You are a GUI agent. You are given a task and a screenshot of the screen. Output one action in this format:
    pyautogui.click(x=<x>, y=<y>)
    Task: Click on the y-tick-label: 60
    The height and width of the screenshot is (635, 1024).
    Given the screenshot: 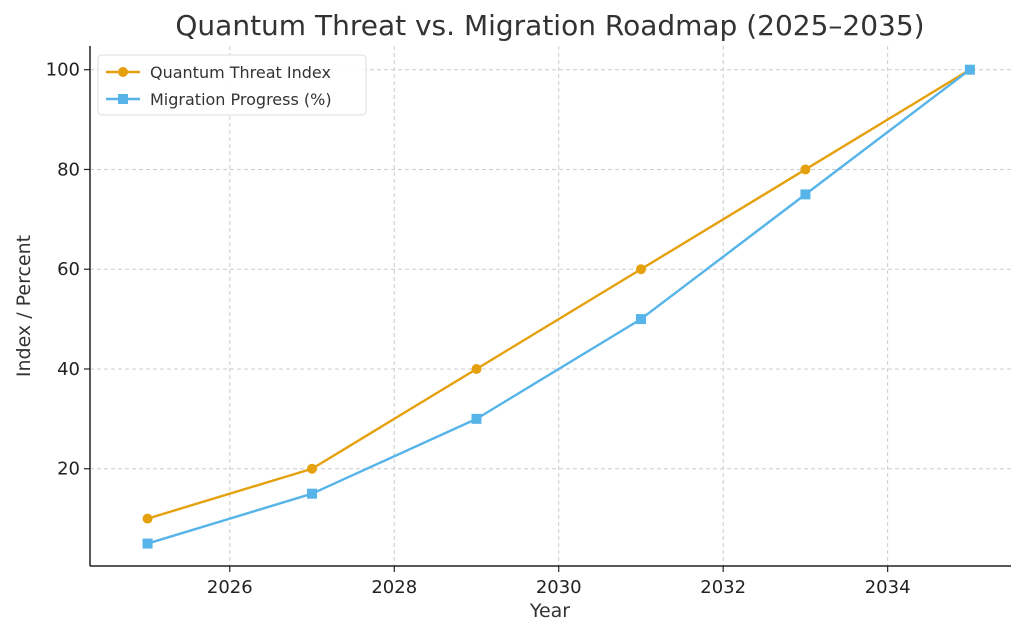 What is the action you would take?
    pyautogui.click(x=68, y=269)
    